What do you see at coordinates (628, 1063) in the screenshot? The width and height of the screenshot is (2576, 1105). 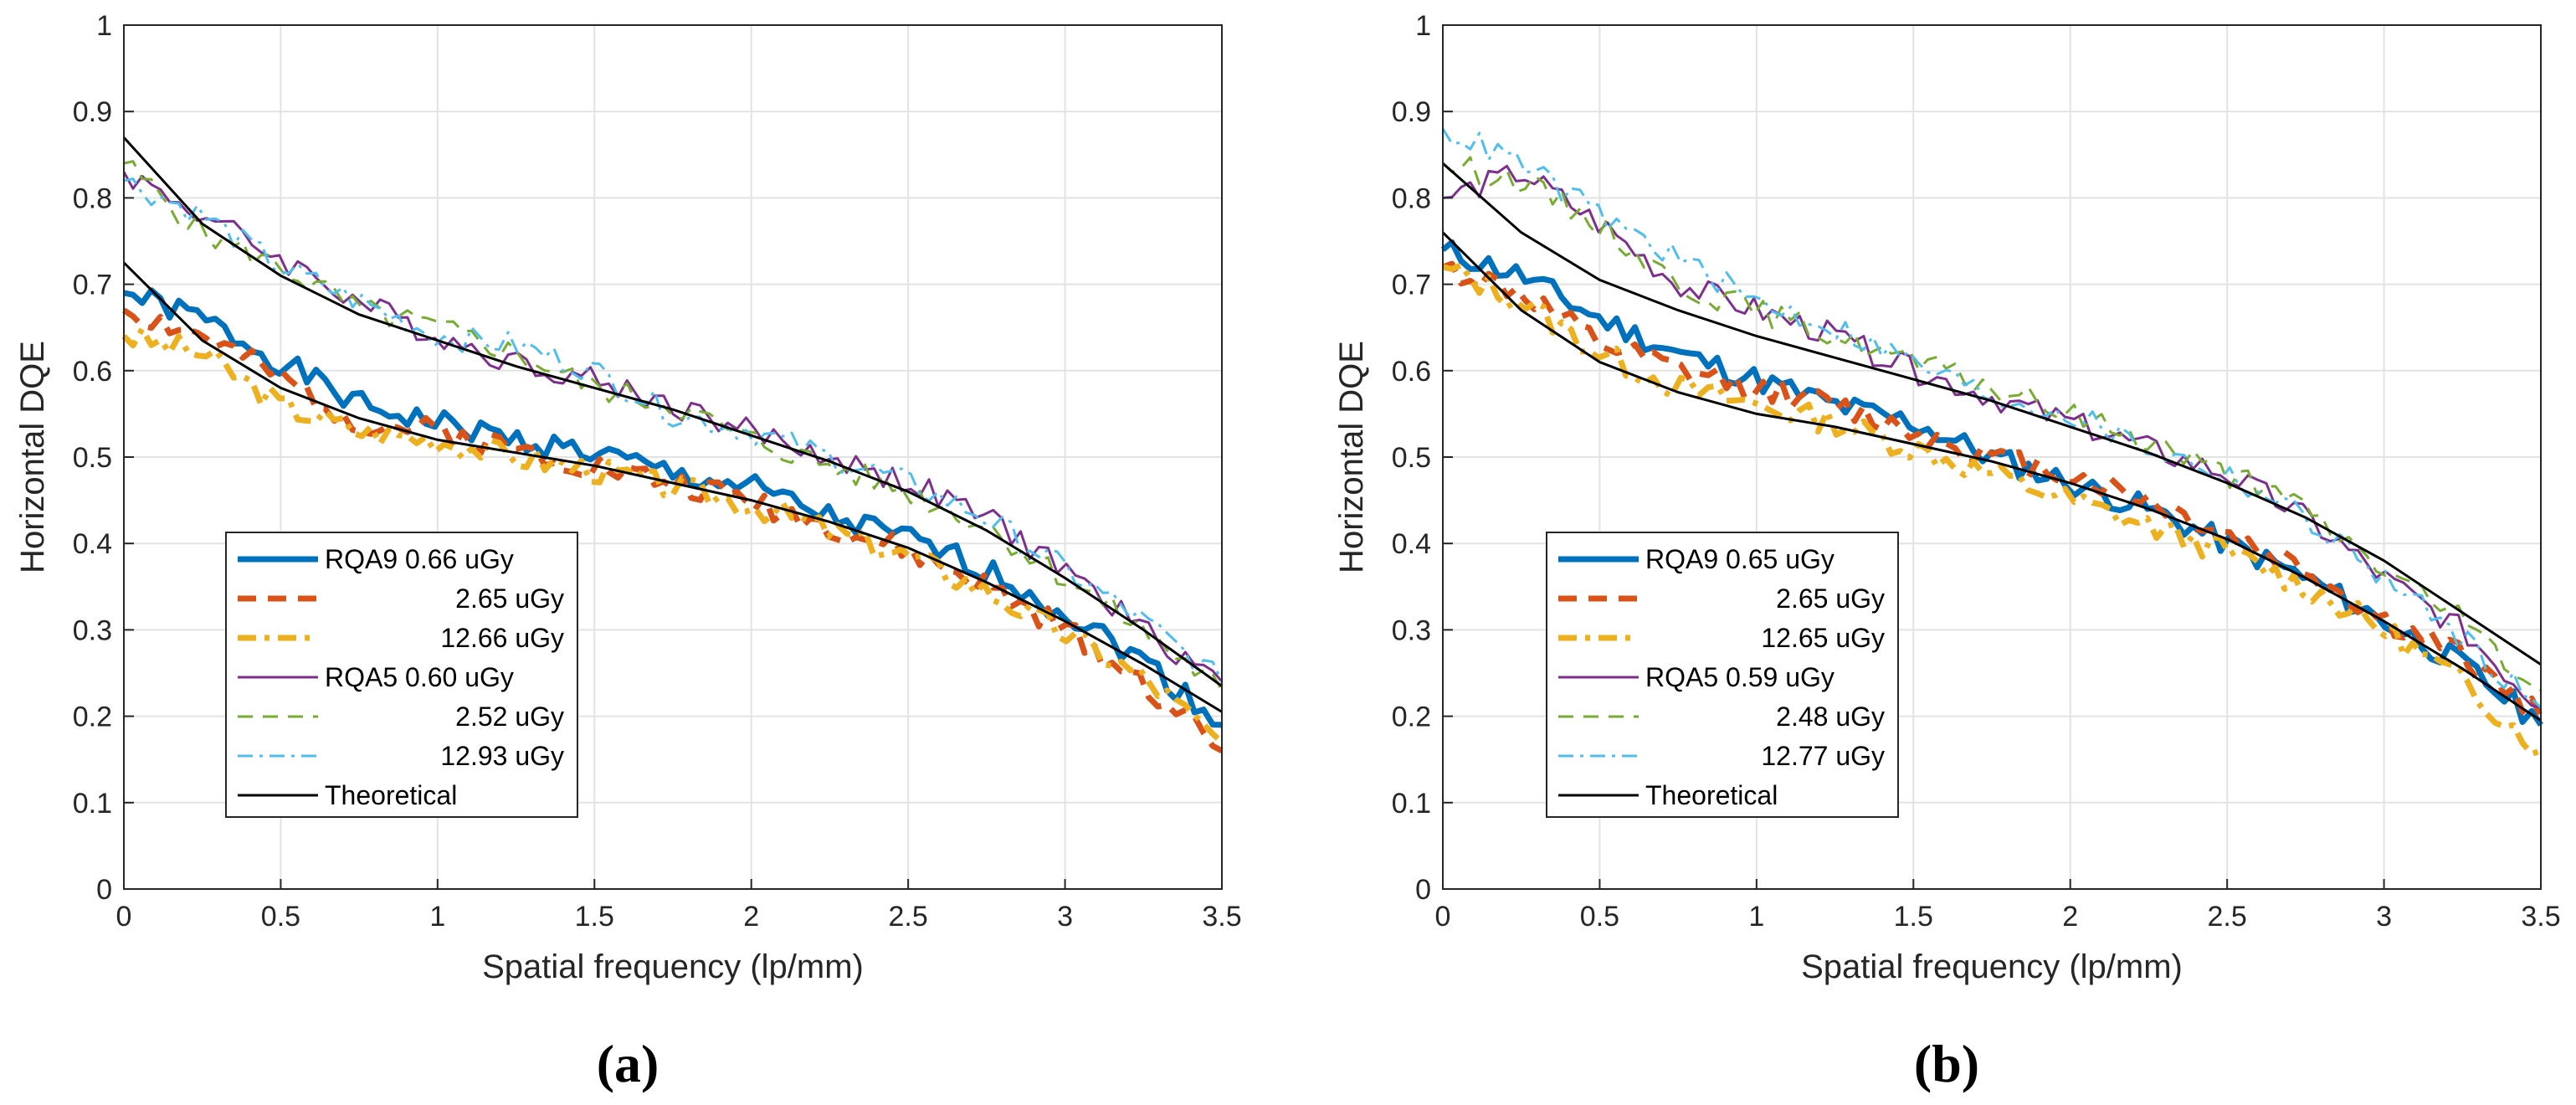 I see `panel-label: (a)` at bounding box center [628, 1063].